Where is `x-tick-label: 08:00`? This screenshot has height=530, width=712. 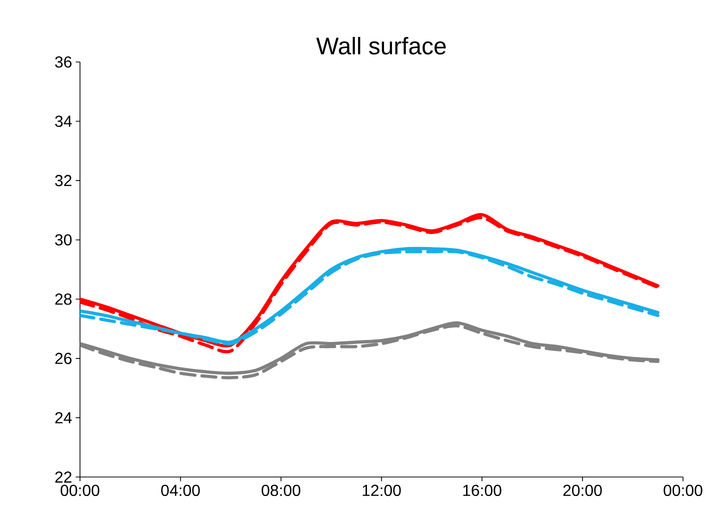
x-tick-label: 08:00 is located at coordinates (281, 490).